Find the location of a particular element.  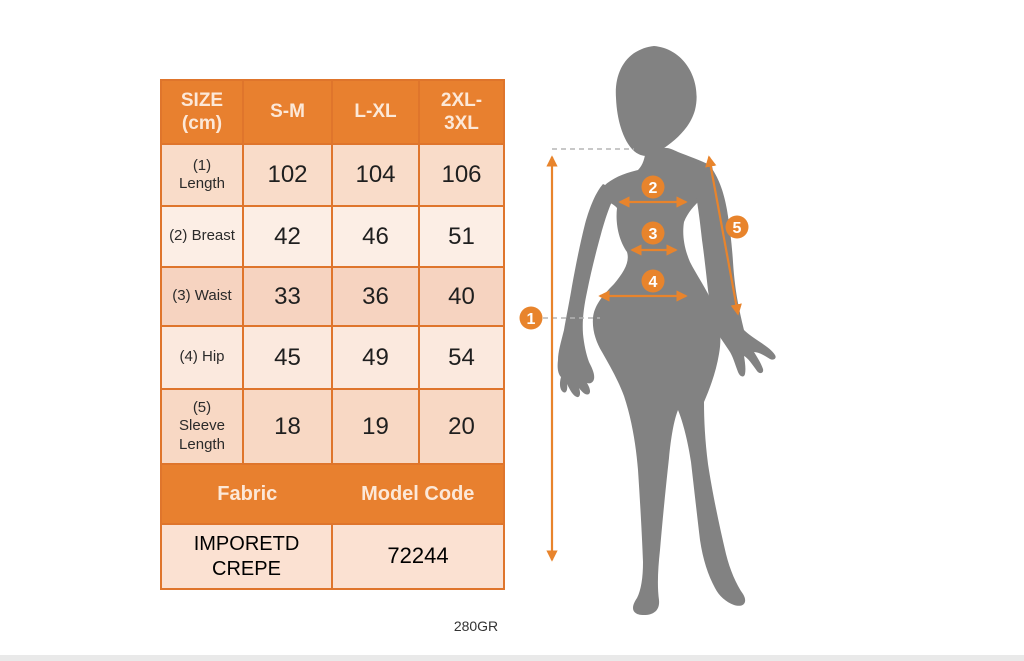

sleeve-arrow is located at coordinates (723, 235).